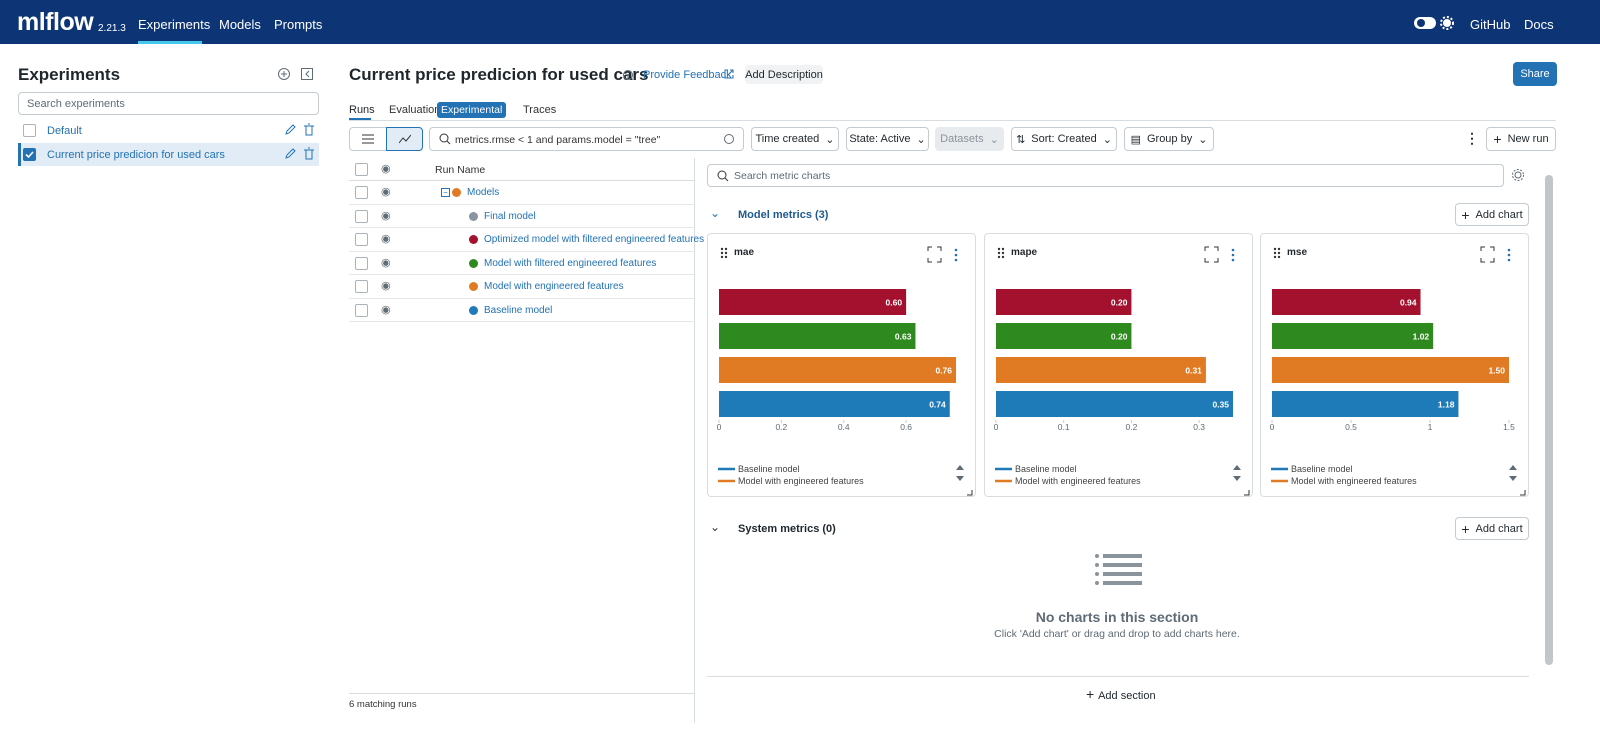 The image size is (1600, 739). Describe the element at coordinates (687, 75) in the screenshot. I see `feedback-link: Provide Feedback` at that location.